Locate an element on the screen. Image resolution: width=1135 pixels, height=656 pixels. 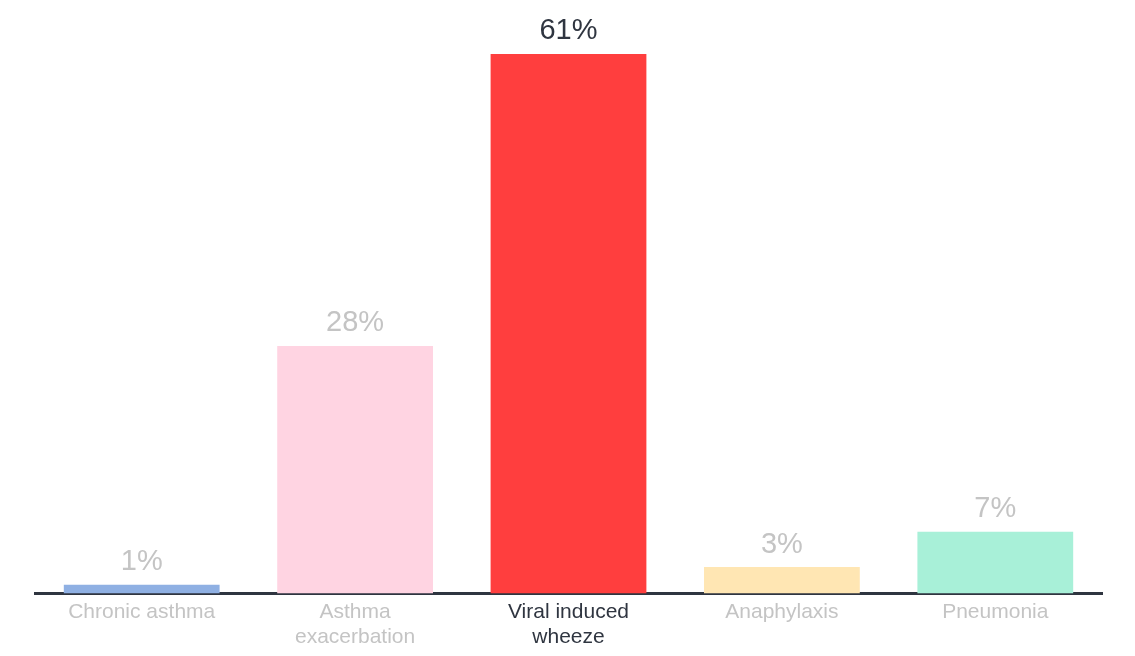
x-tick-label: Anaphylaxis is located at coordinates (782, 610).